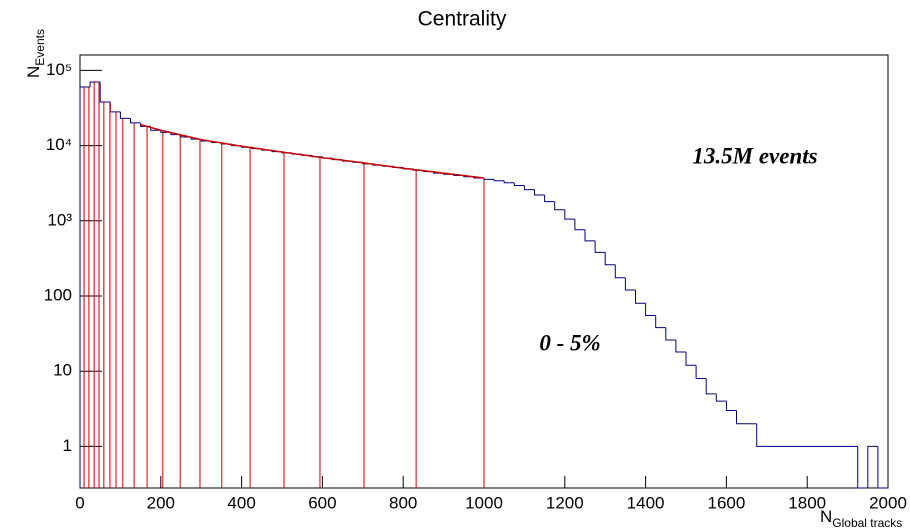 The height and width of the screenshot is (532, 910). Describe the element at coordinates (322, 502) in the screenshot. I see `x-tick-label: 600` at that location.